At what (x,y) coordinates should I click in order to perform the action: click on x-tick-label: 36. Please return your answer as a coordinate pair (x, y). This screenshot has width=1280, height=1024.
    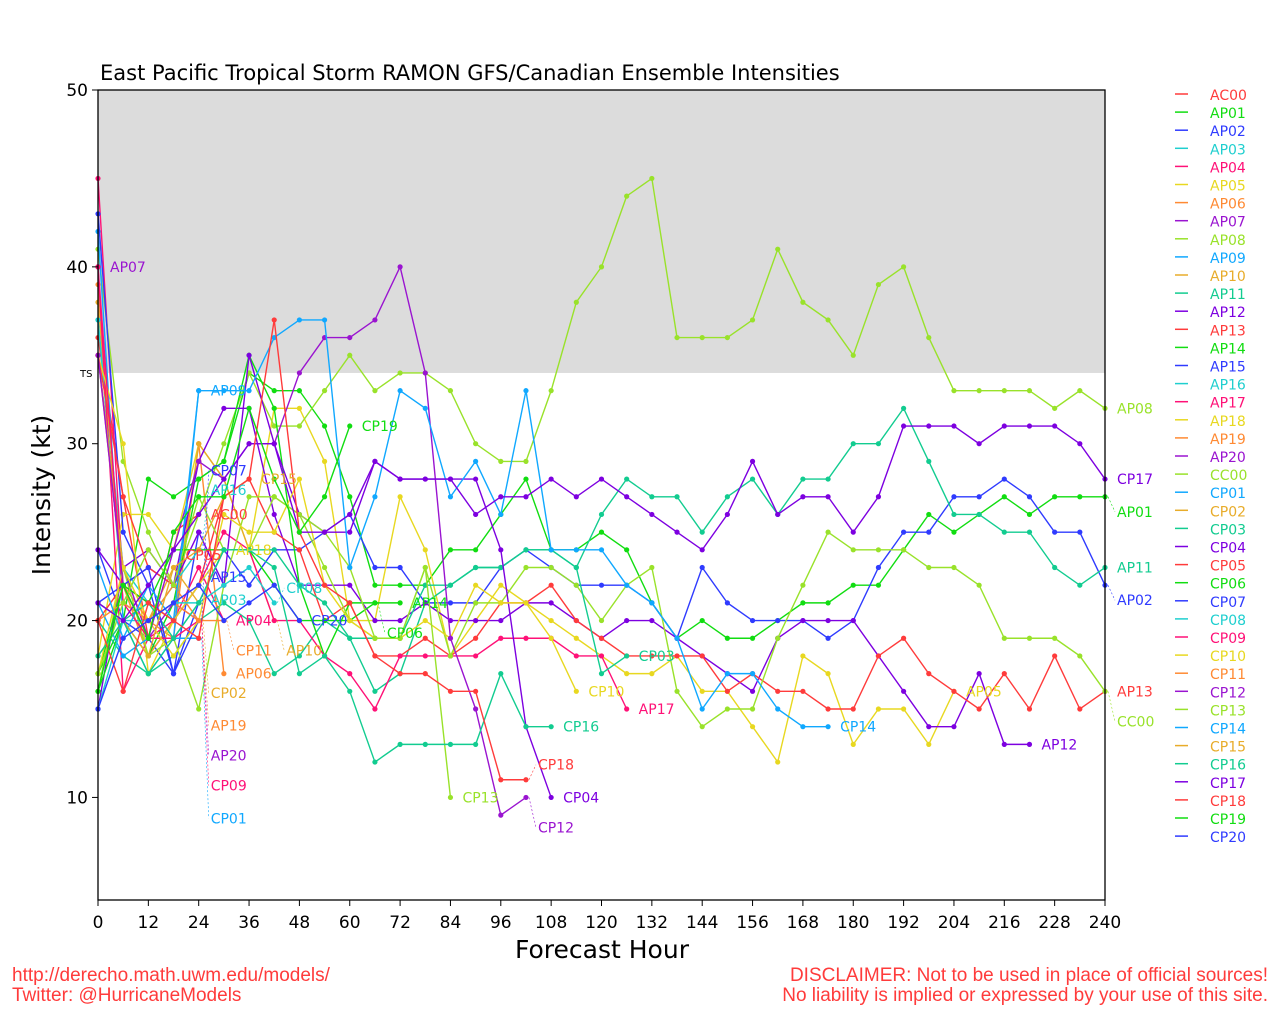
    Looking at the image, I should click on (249, 923).